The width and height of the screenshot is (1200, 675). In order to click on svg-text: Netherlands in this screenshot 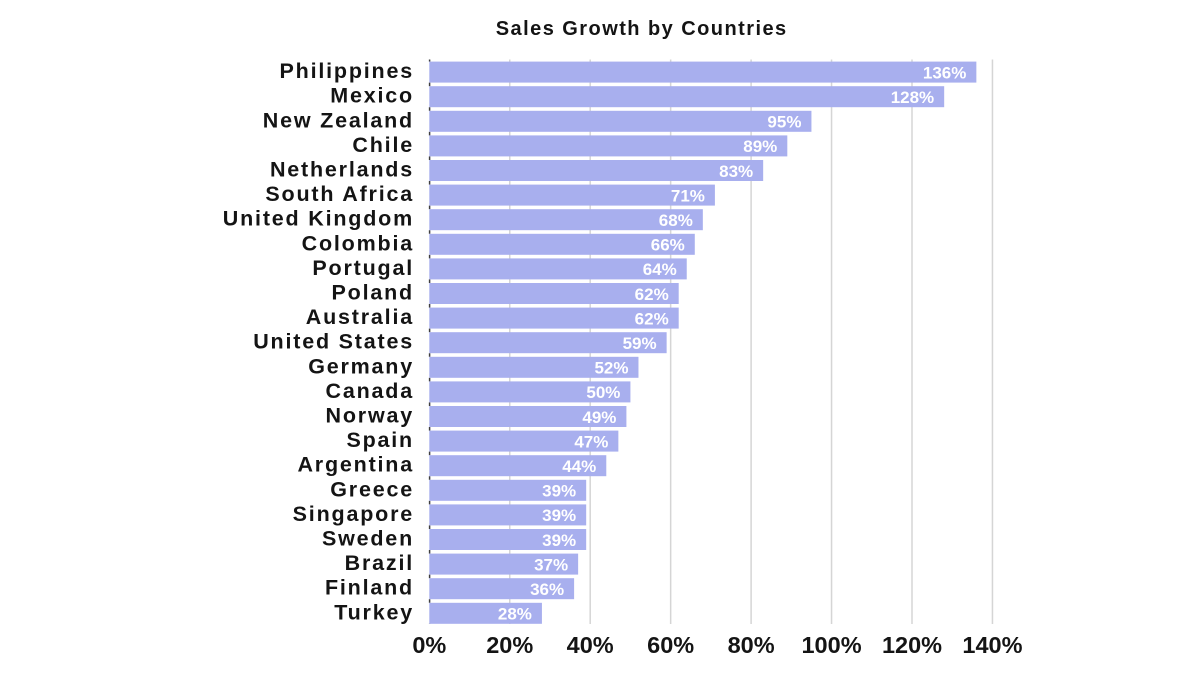, I will do `click(342, 170)`.